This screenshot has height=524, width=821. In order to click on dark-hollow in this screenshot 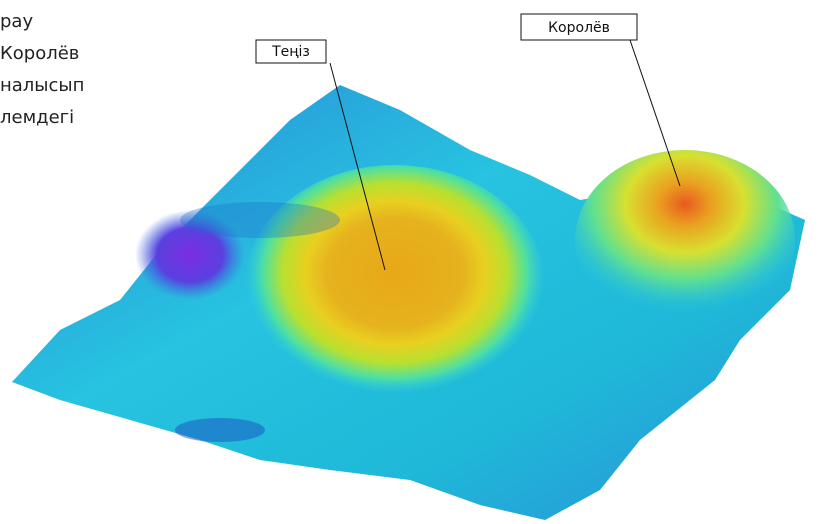, I will do `click(220, 430)`.